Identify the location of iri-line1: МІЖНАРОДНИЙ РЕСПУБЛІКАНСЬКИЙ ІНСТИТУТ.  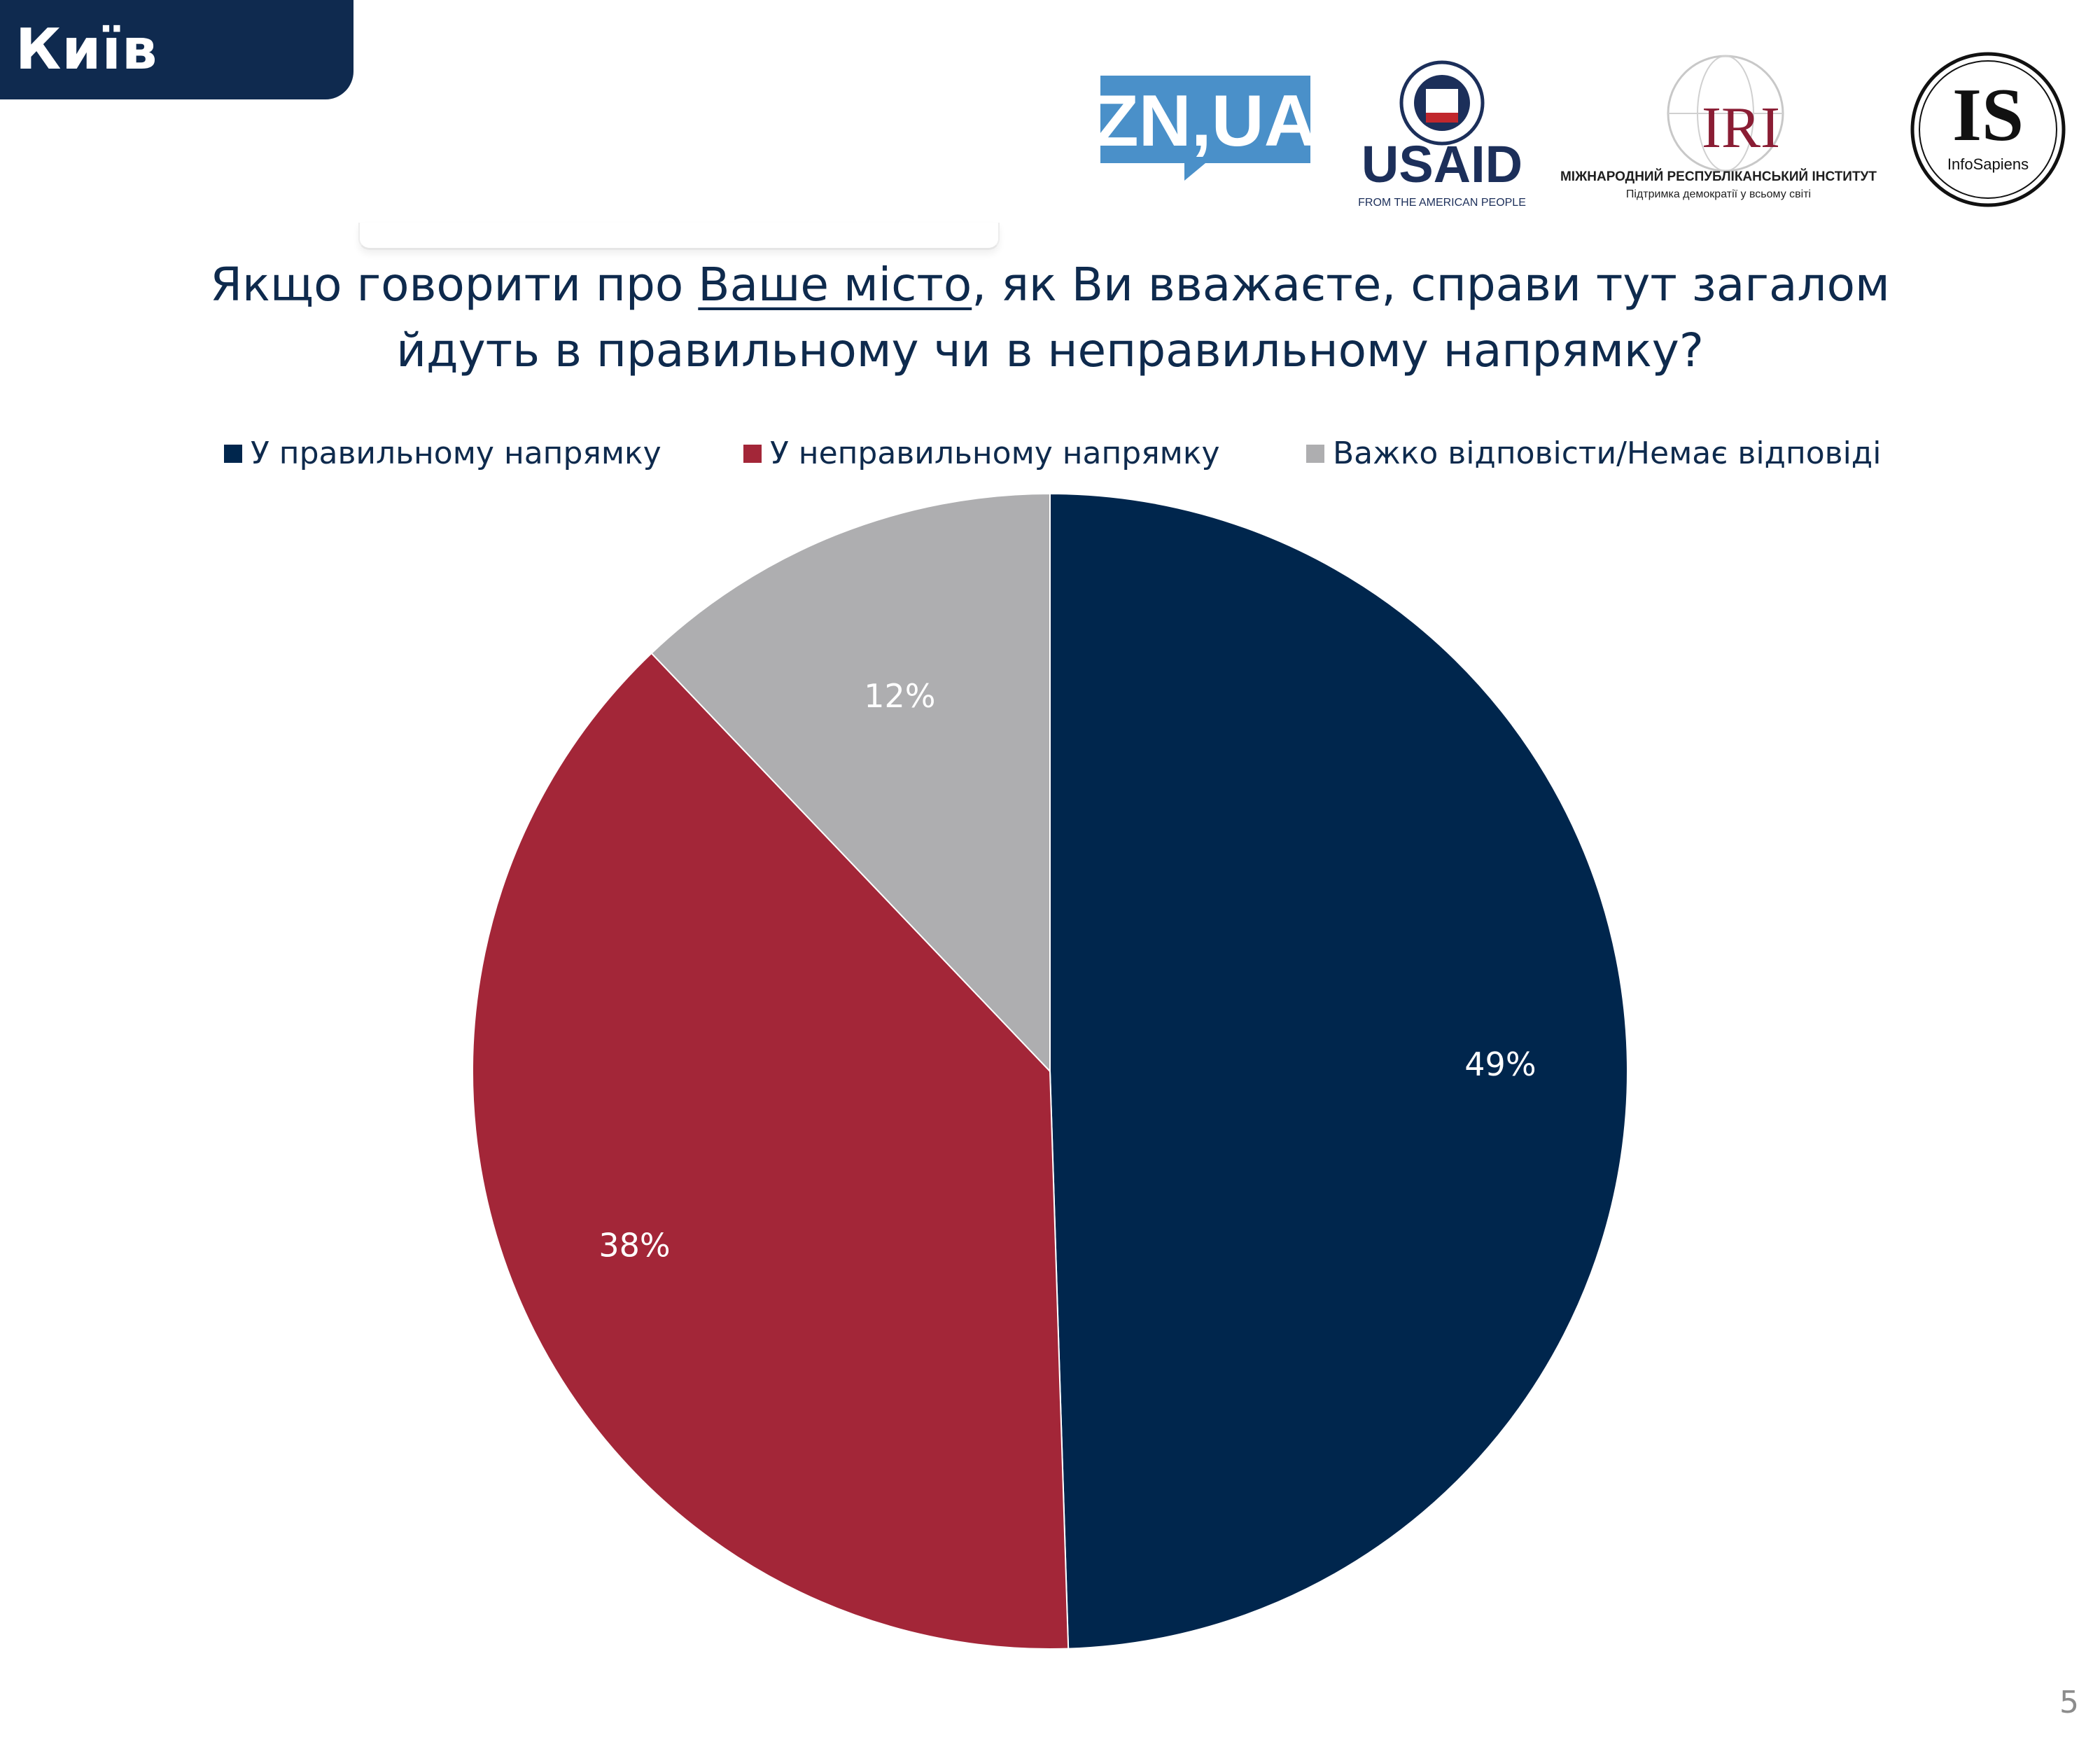
(1718, 176).